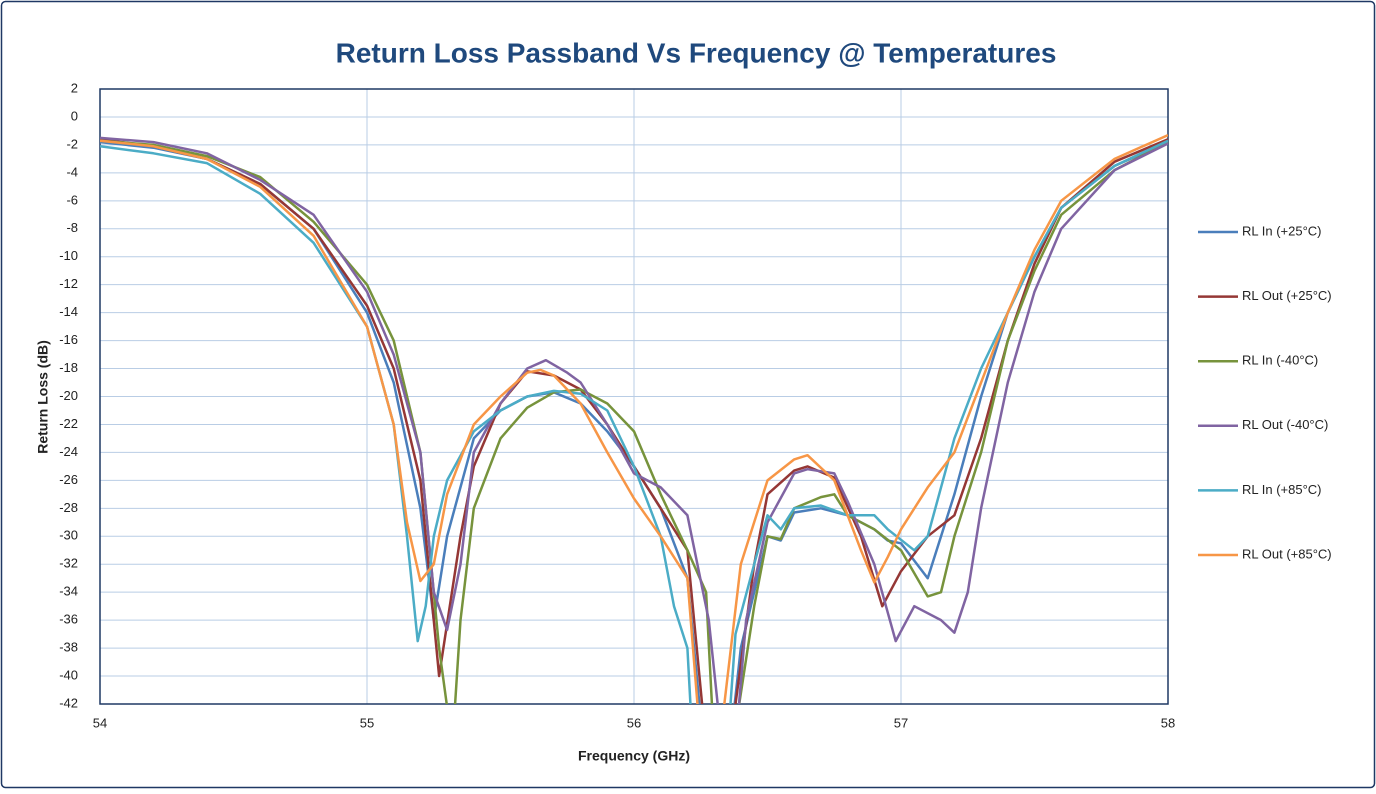 This screenshot has height=794, width=1376. I want to click on x-tick-label: 55, so click(367, 722).